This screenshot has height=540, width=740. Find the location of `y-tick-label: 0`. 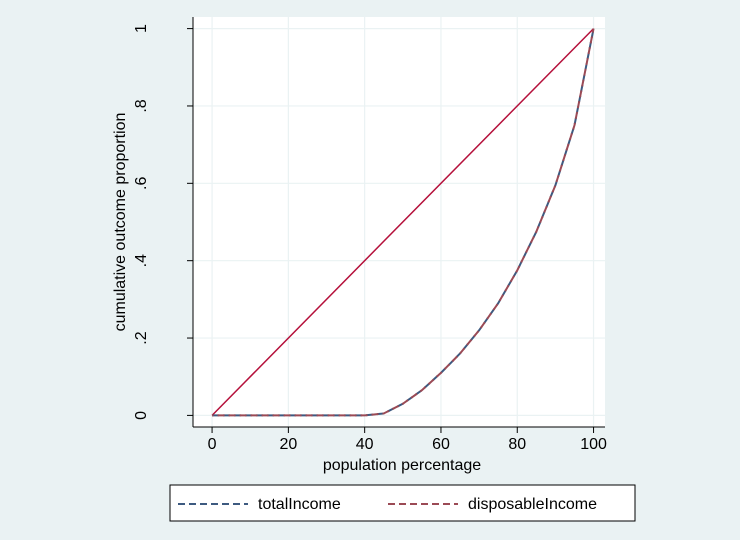

y-tick-label: 0 is located at coordinates (141, 415).